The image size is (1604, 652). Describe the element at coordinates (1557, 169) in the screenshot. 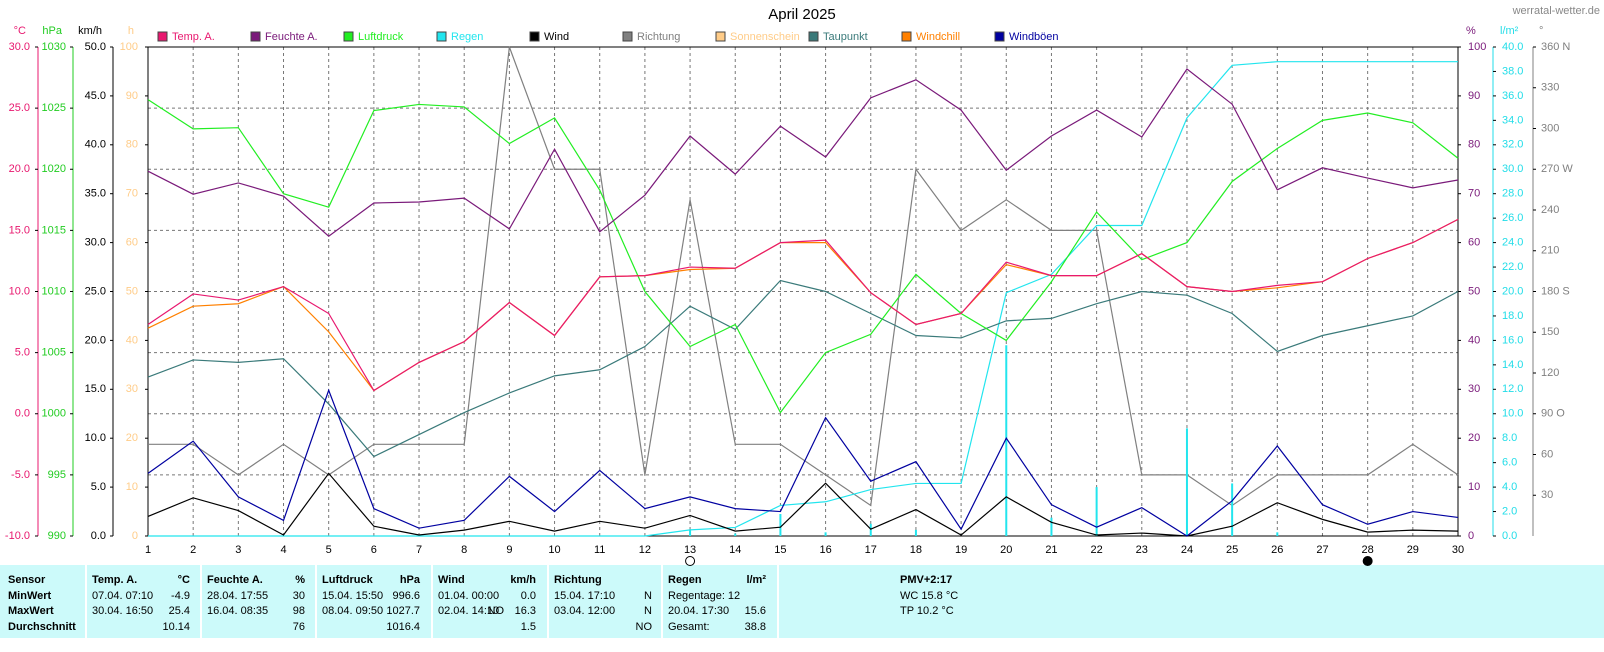

I see `y-tick-label: 270 W` at that location.